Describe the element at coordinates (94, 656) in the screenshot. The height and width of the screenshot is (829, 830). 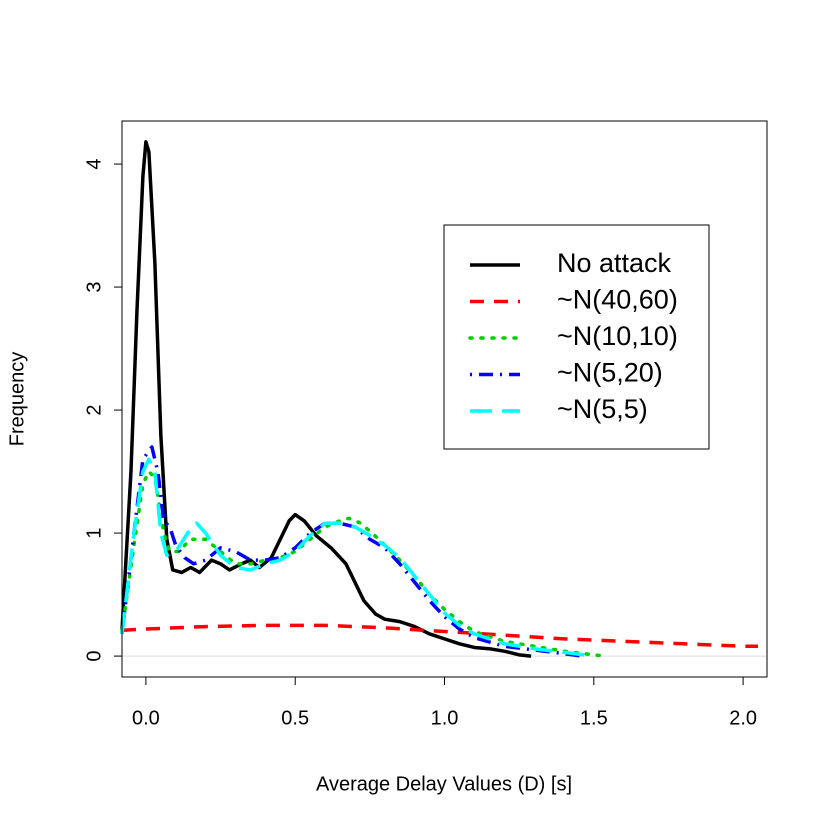
I see `y-tick-label: 0` at that location.